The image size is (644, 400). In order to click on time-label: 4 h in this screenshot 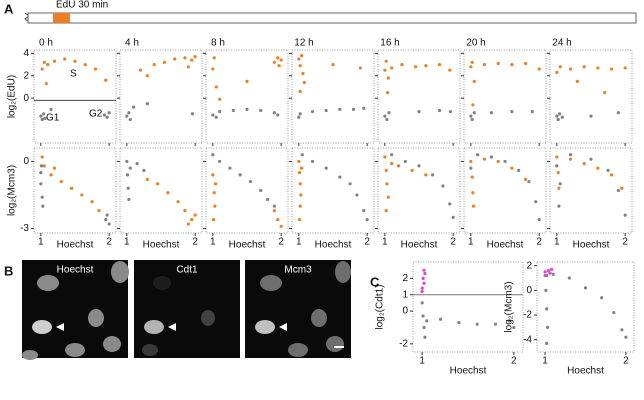, I will do `click(132, 43)`.